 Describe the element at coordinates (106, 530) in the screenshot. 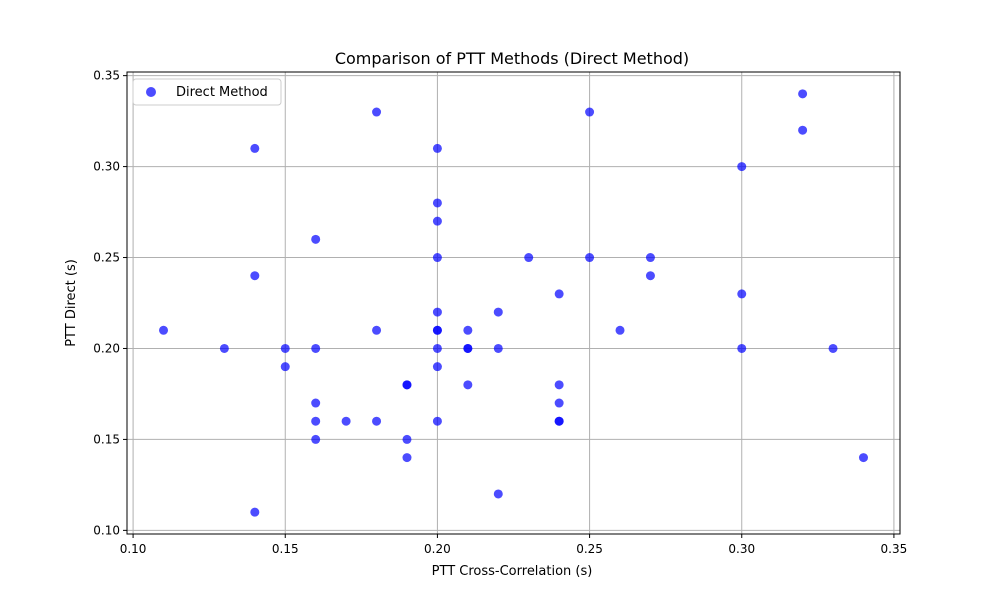

I see `y-tick-label: 0.10` at that location.